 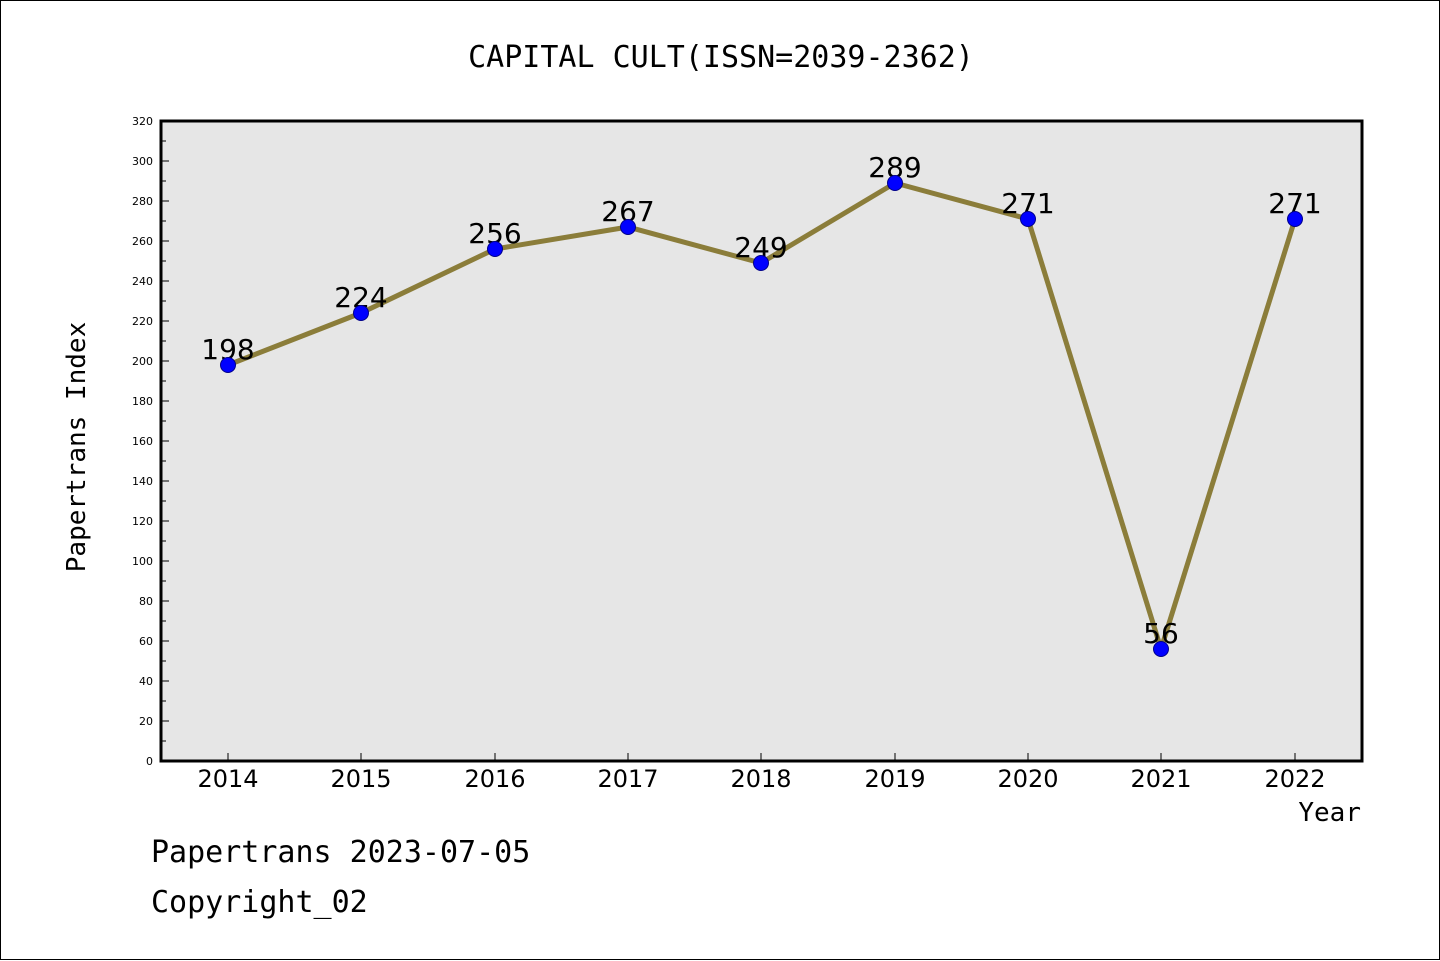 I want to click on x-tick-label: 2022, so click(x=1294, y=779).